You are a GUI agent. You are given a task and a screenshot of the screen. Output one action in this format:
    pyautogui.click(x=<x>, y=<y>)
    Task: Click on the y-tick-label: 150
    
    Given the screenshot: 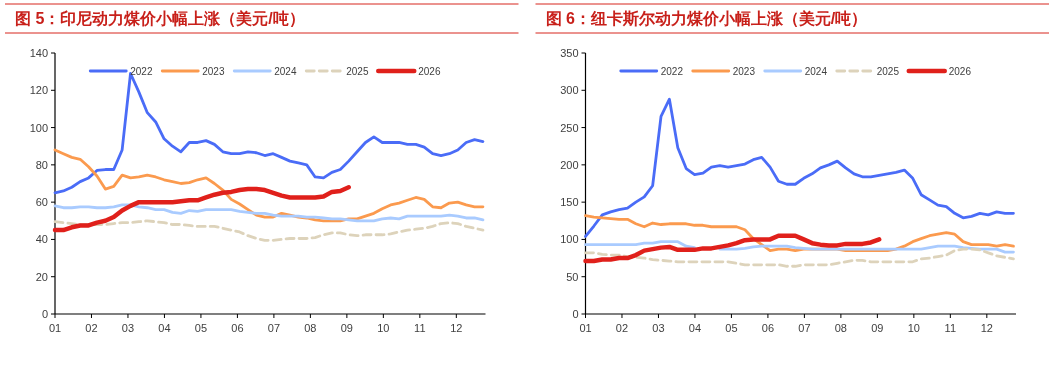 What is the action you would take?
    pyautogui.click(x=569, y=202)
    